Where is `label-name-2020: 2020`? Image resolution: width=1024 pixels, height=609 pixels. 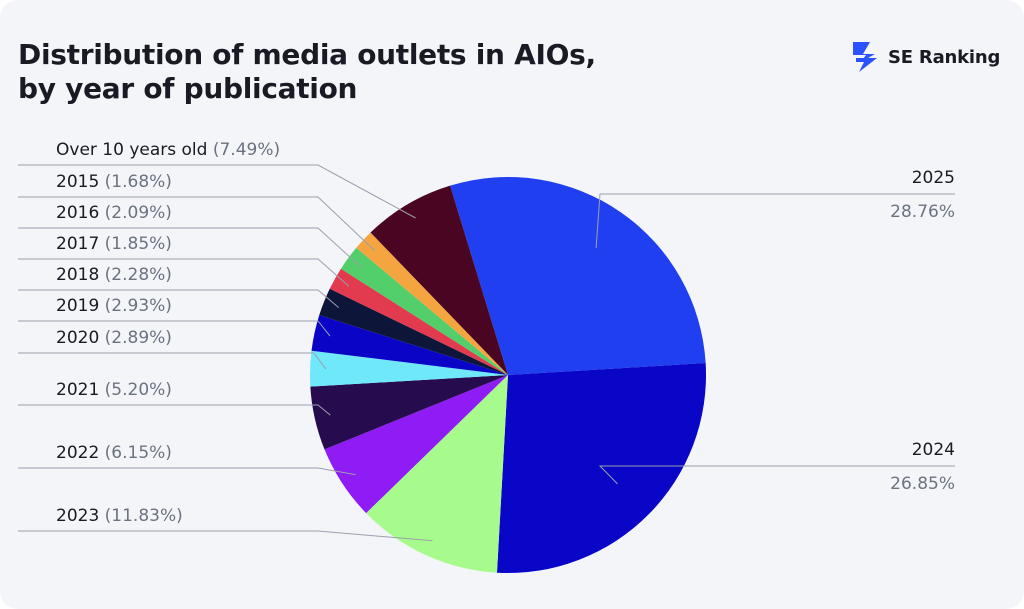 label-name-2020: 2020 is located at coordinates (80, 338).